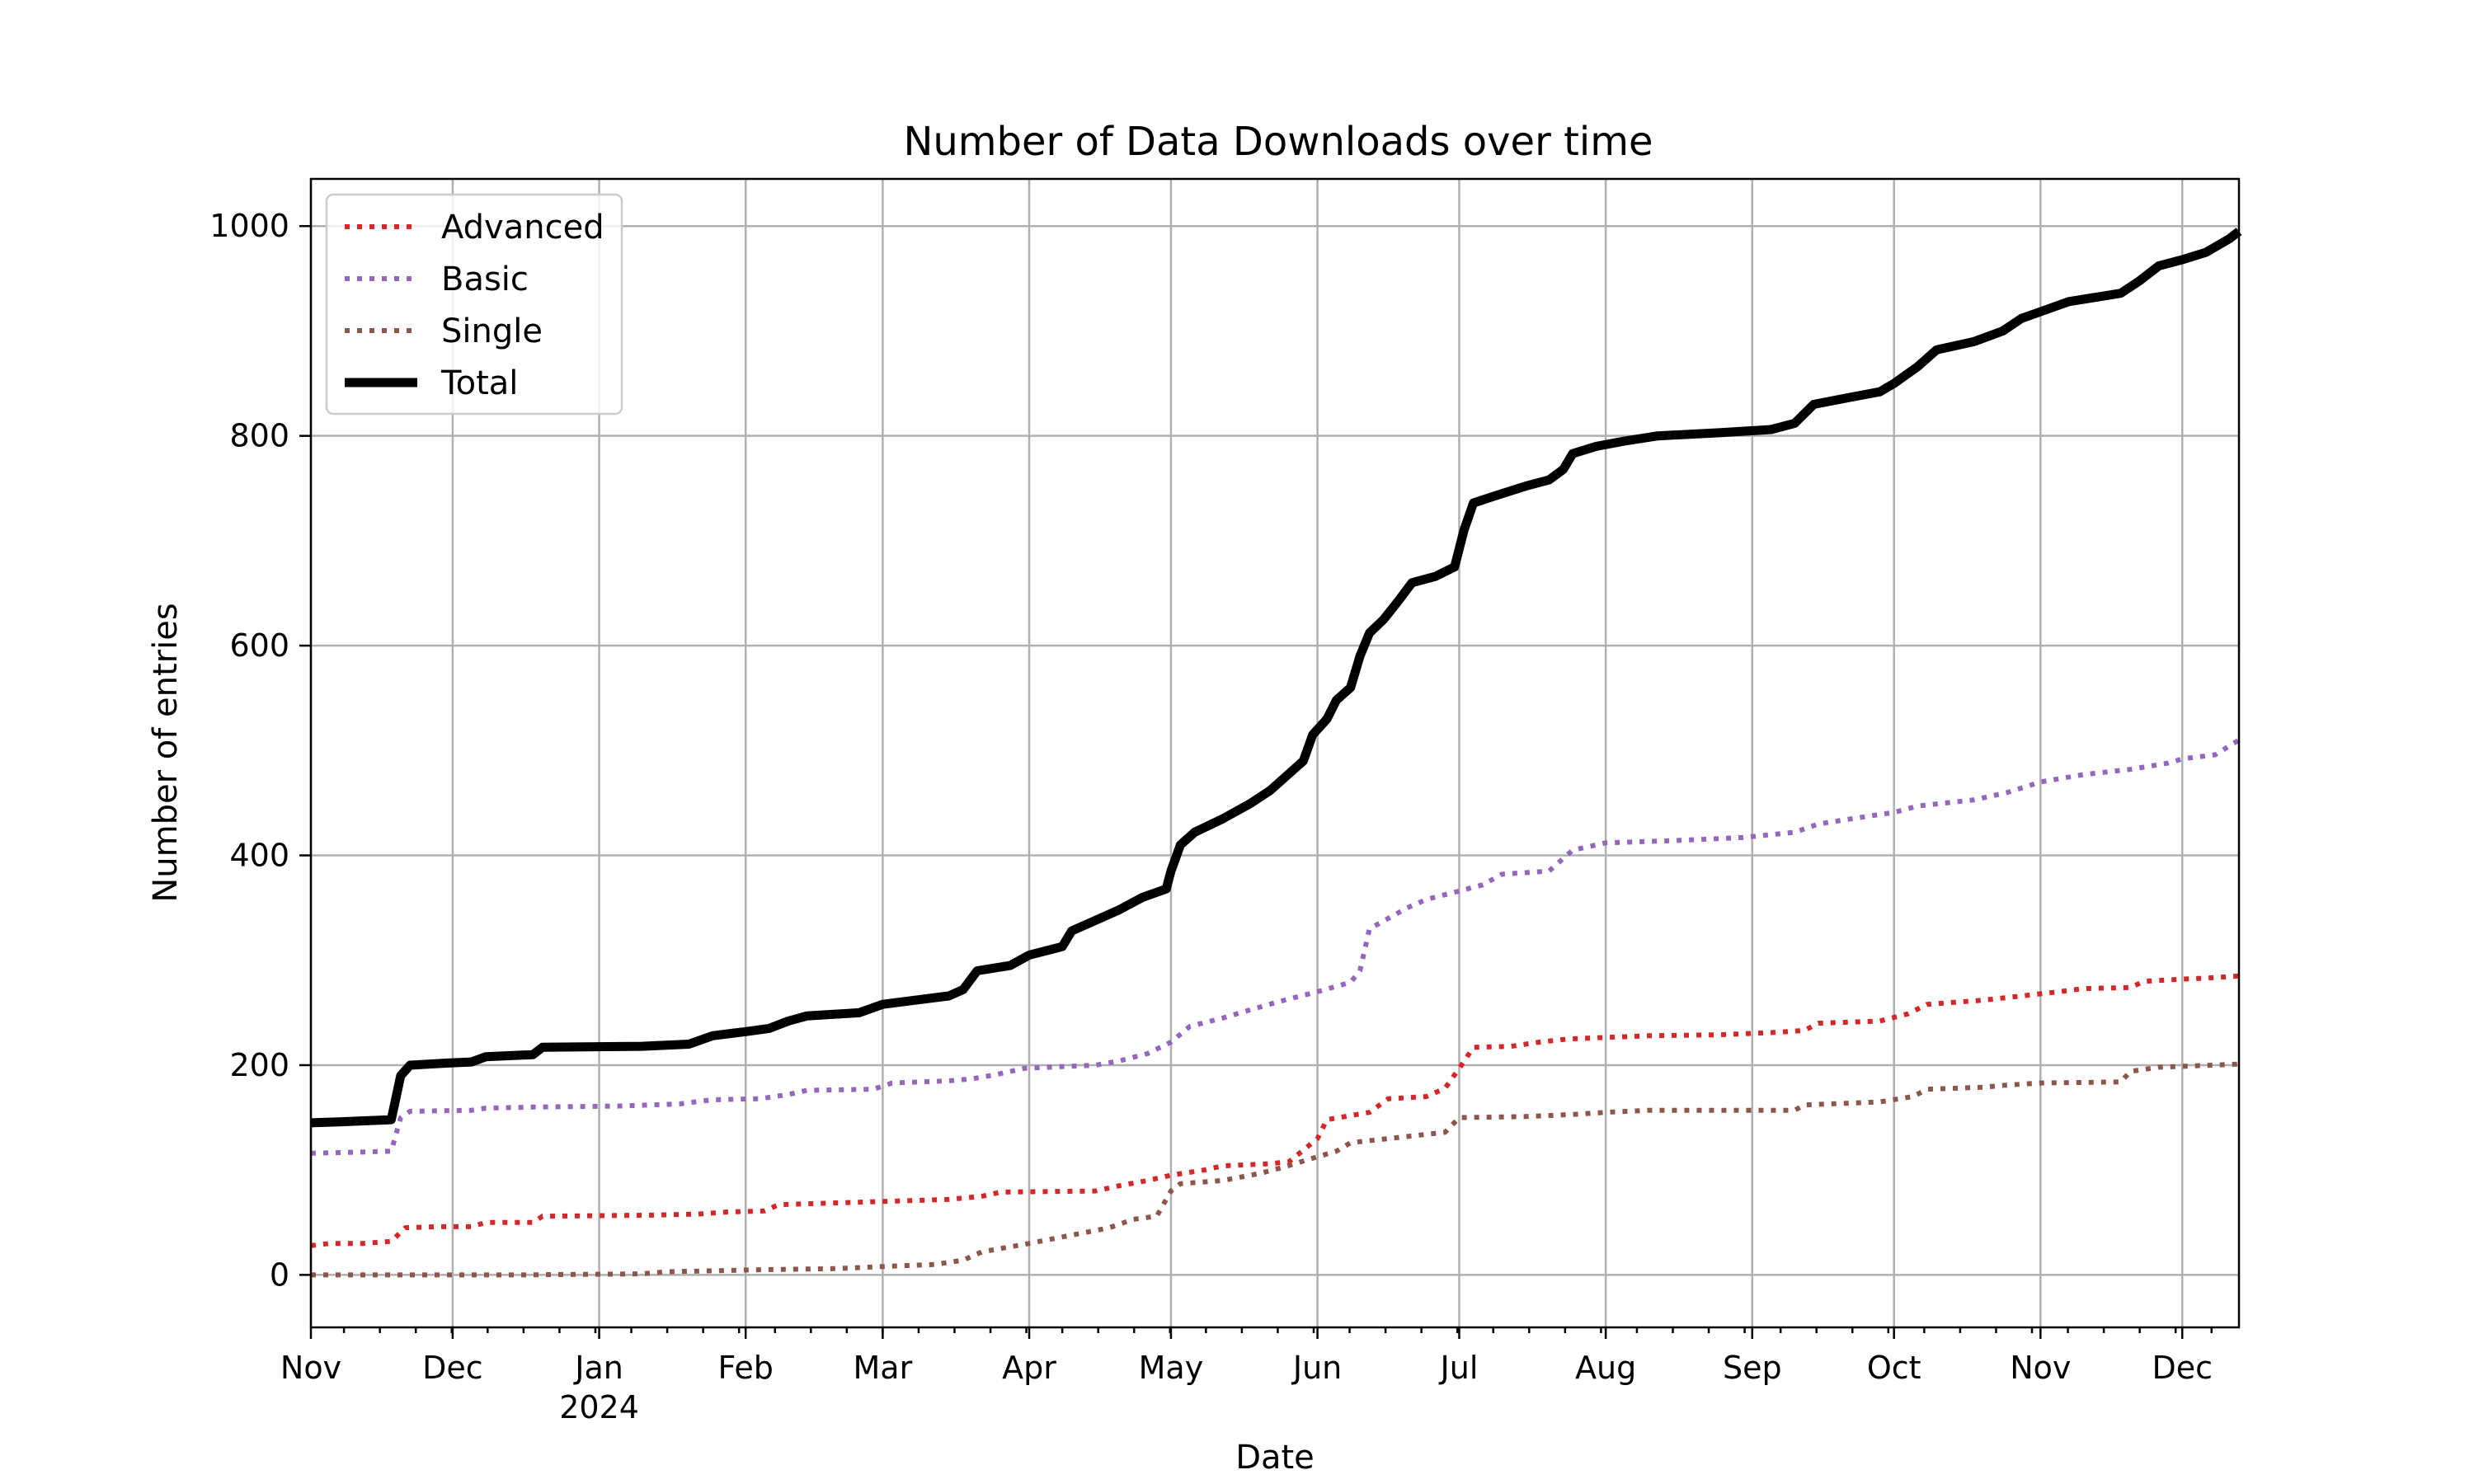  I want to click on x-tick-label: Mar, so click(883, 1368).